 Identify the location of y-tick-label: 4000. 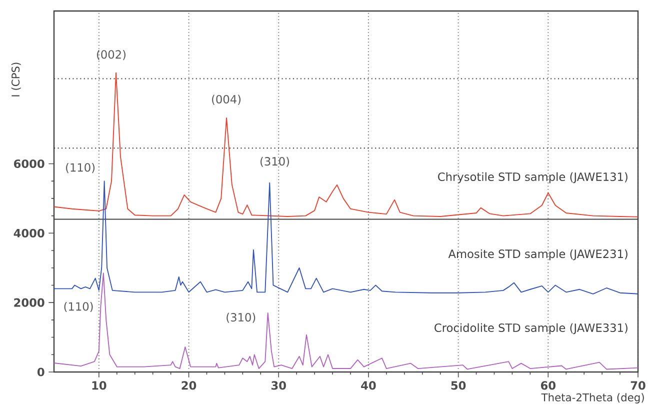
(29, 233).